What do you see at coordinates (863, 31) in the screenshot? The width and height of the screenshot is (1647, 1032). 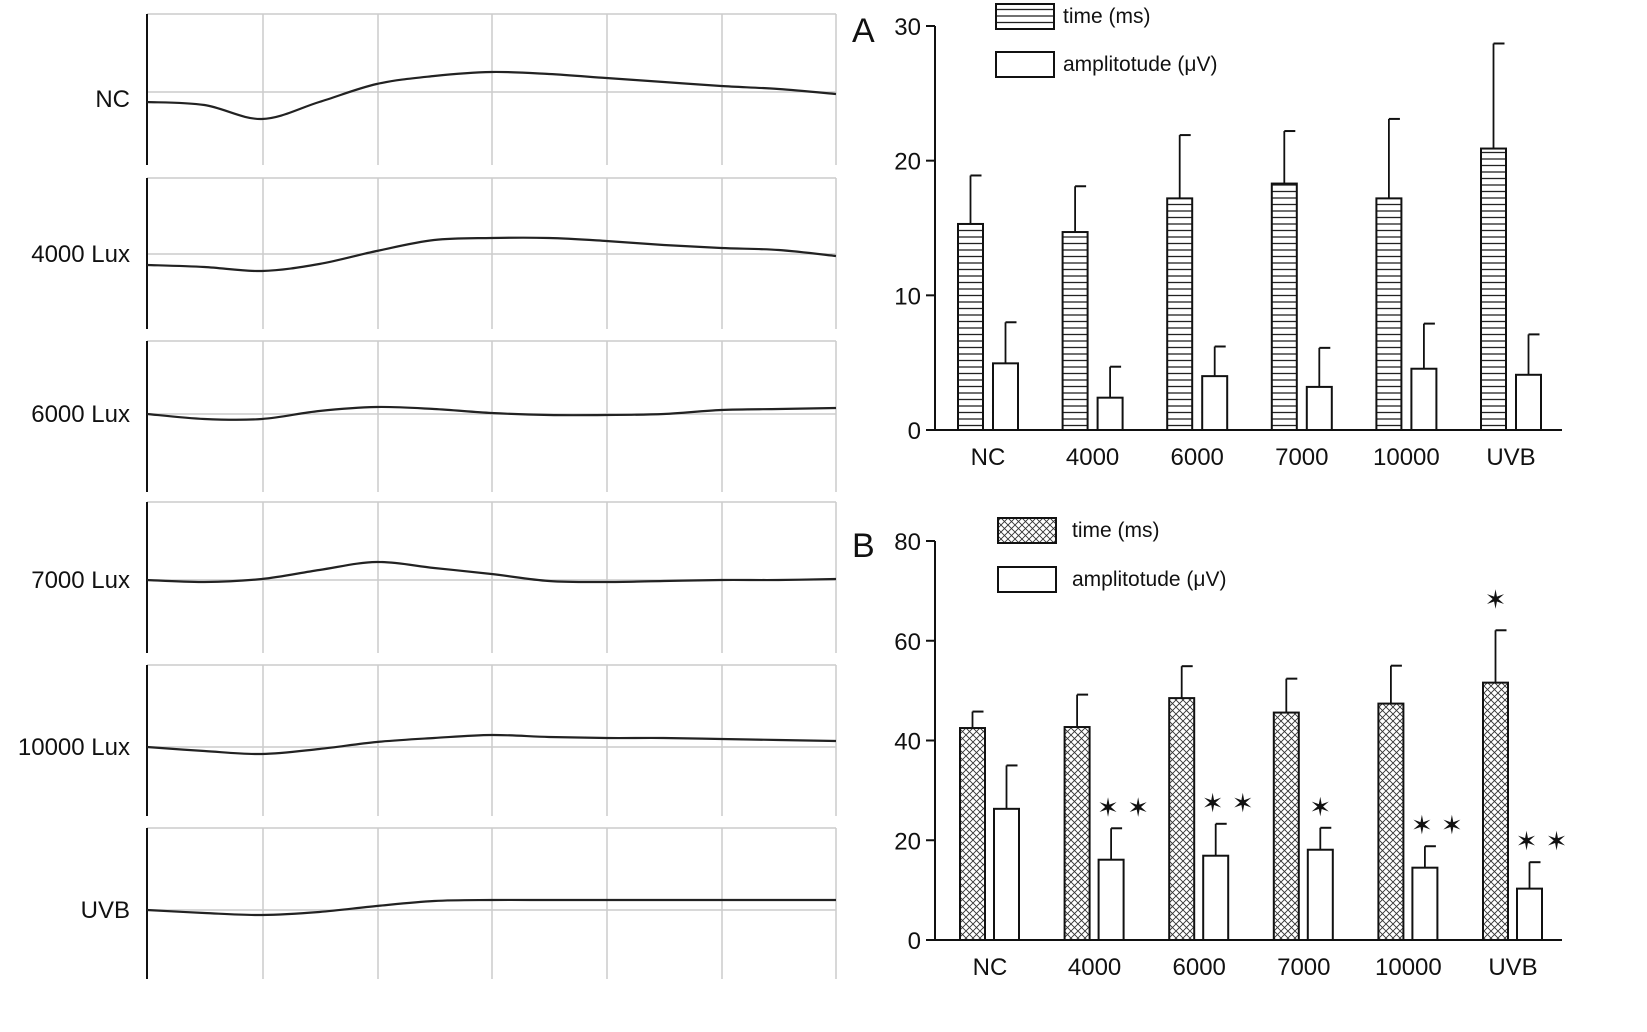 I see `panel-label: A` at bounding box center [863, 31].